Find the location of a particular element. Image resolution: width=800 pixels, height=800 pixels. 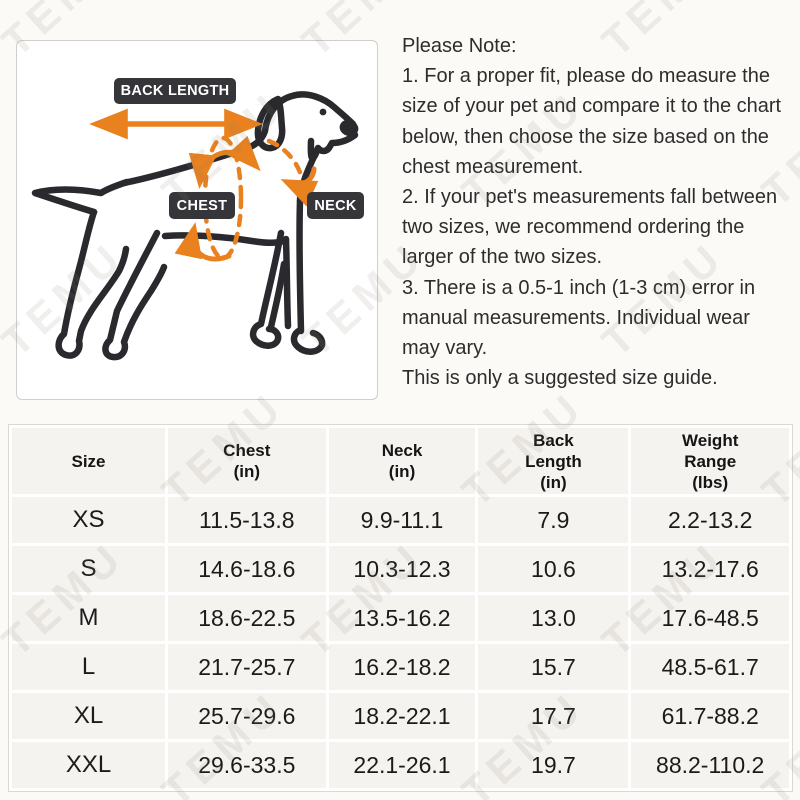

chest-badge-label: CHEST is located at coordinates (202, 205).